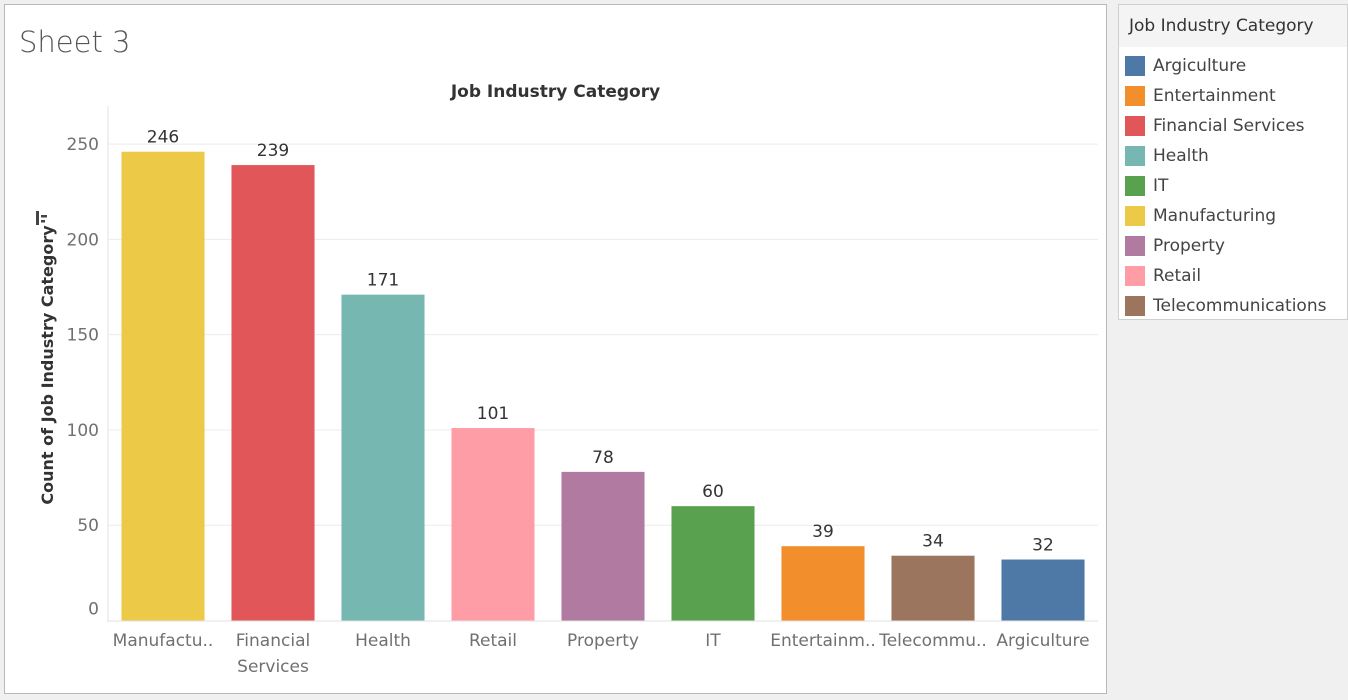  What do you see at coordinates (933, 542) in the screenshot?
I see `data-label: 34` at bounding box center [933, 542].